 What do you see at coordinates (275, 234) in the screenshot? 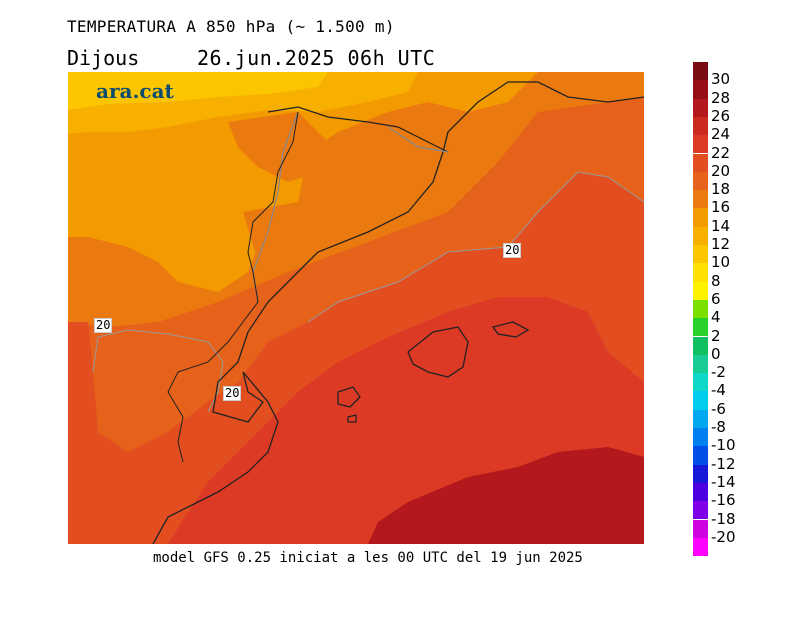
I see `field-patch-16b` at bounding box center [275, 234].